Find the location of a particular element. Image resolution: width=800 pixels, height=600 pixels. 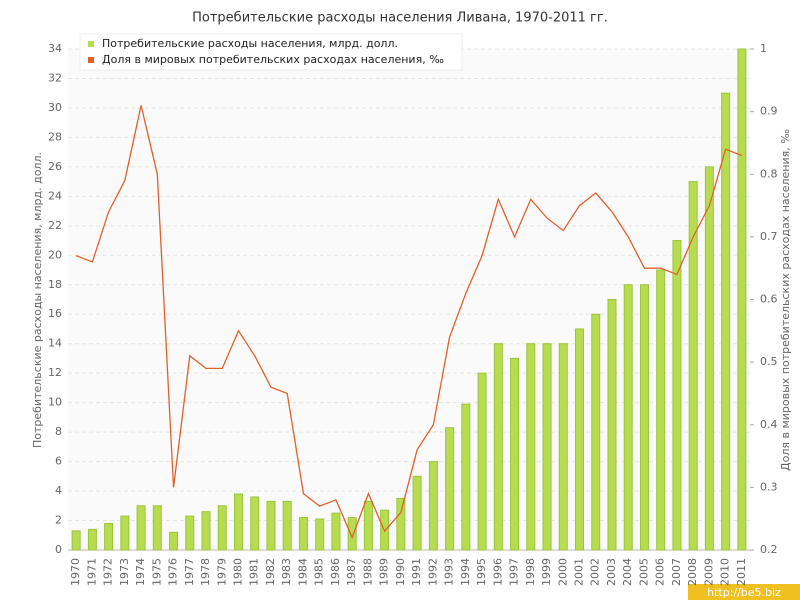

x-tick-label: 1996 is located at coordinates (497, 572).